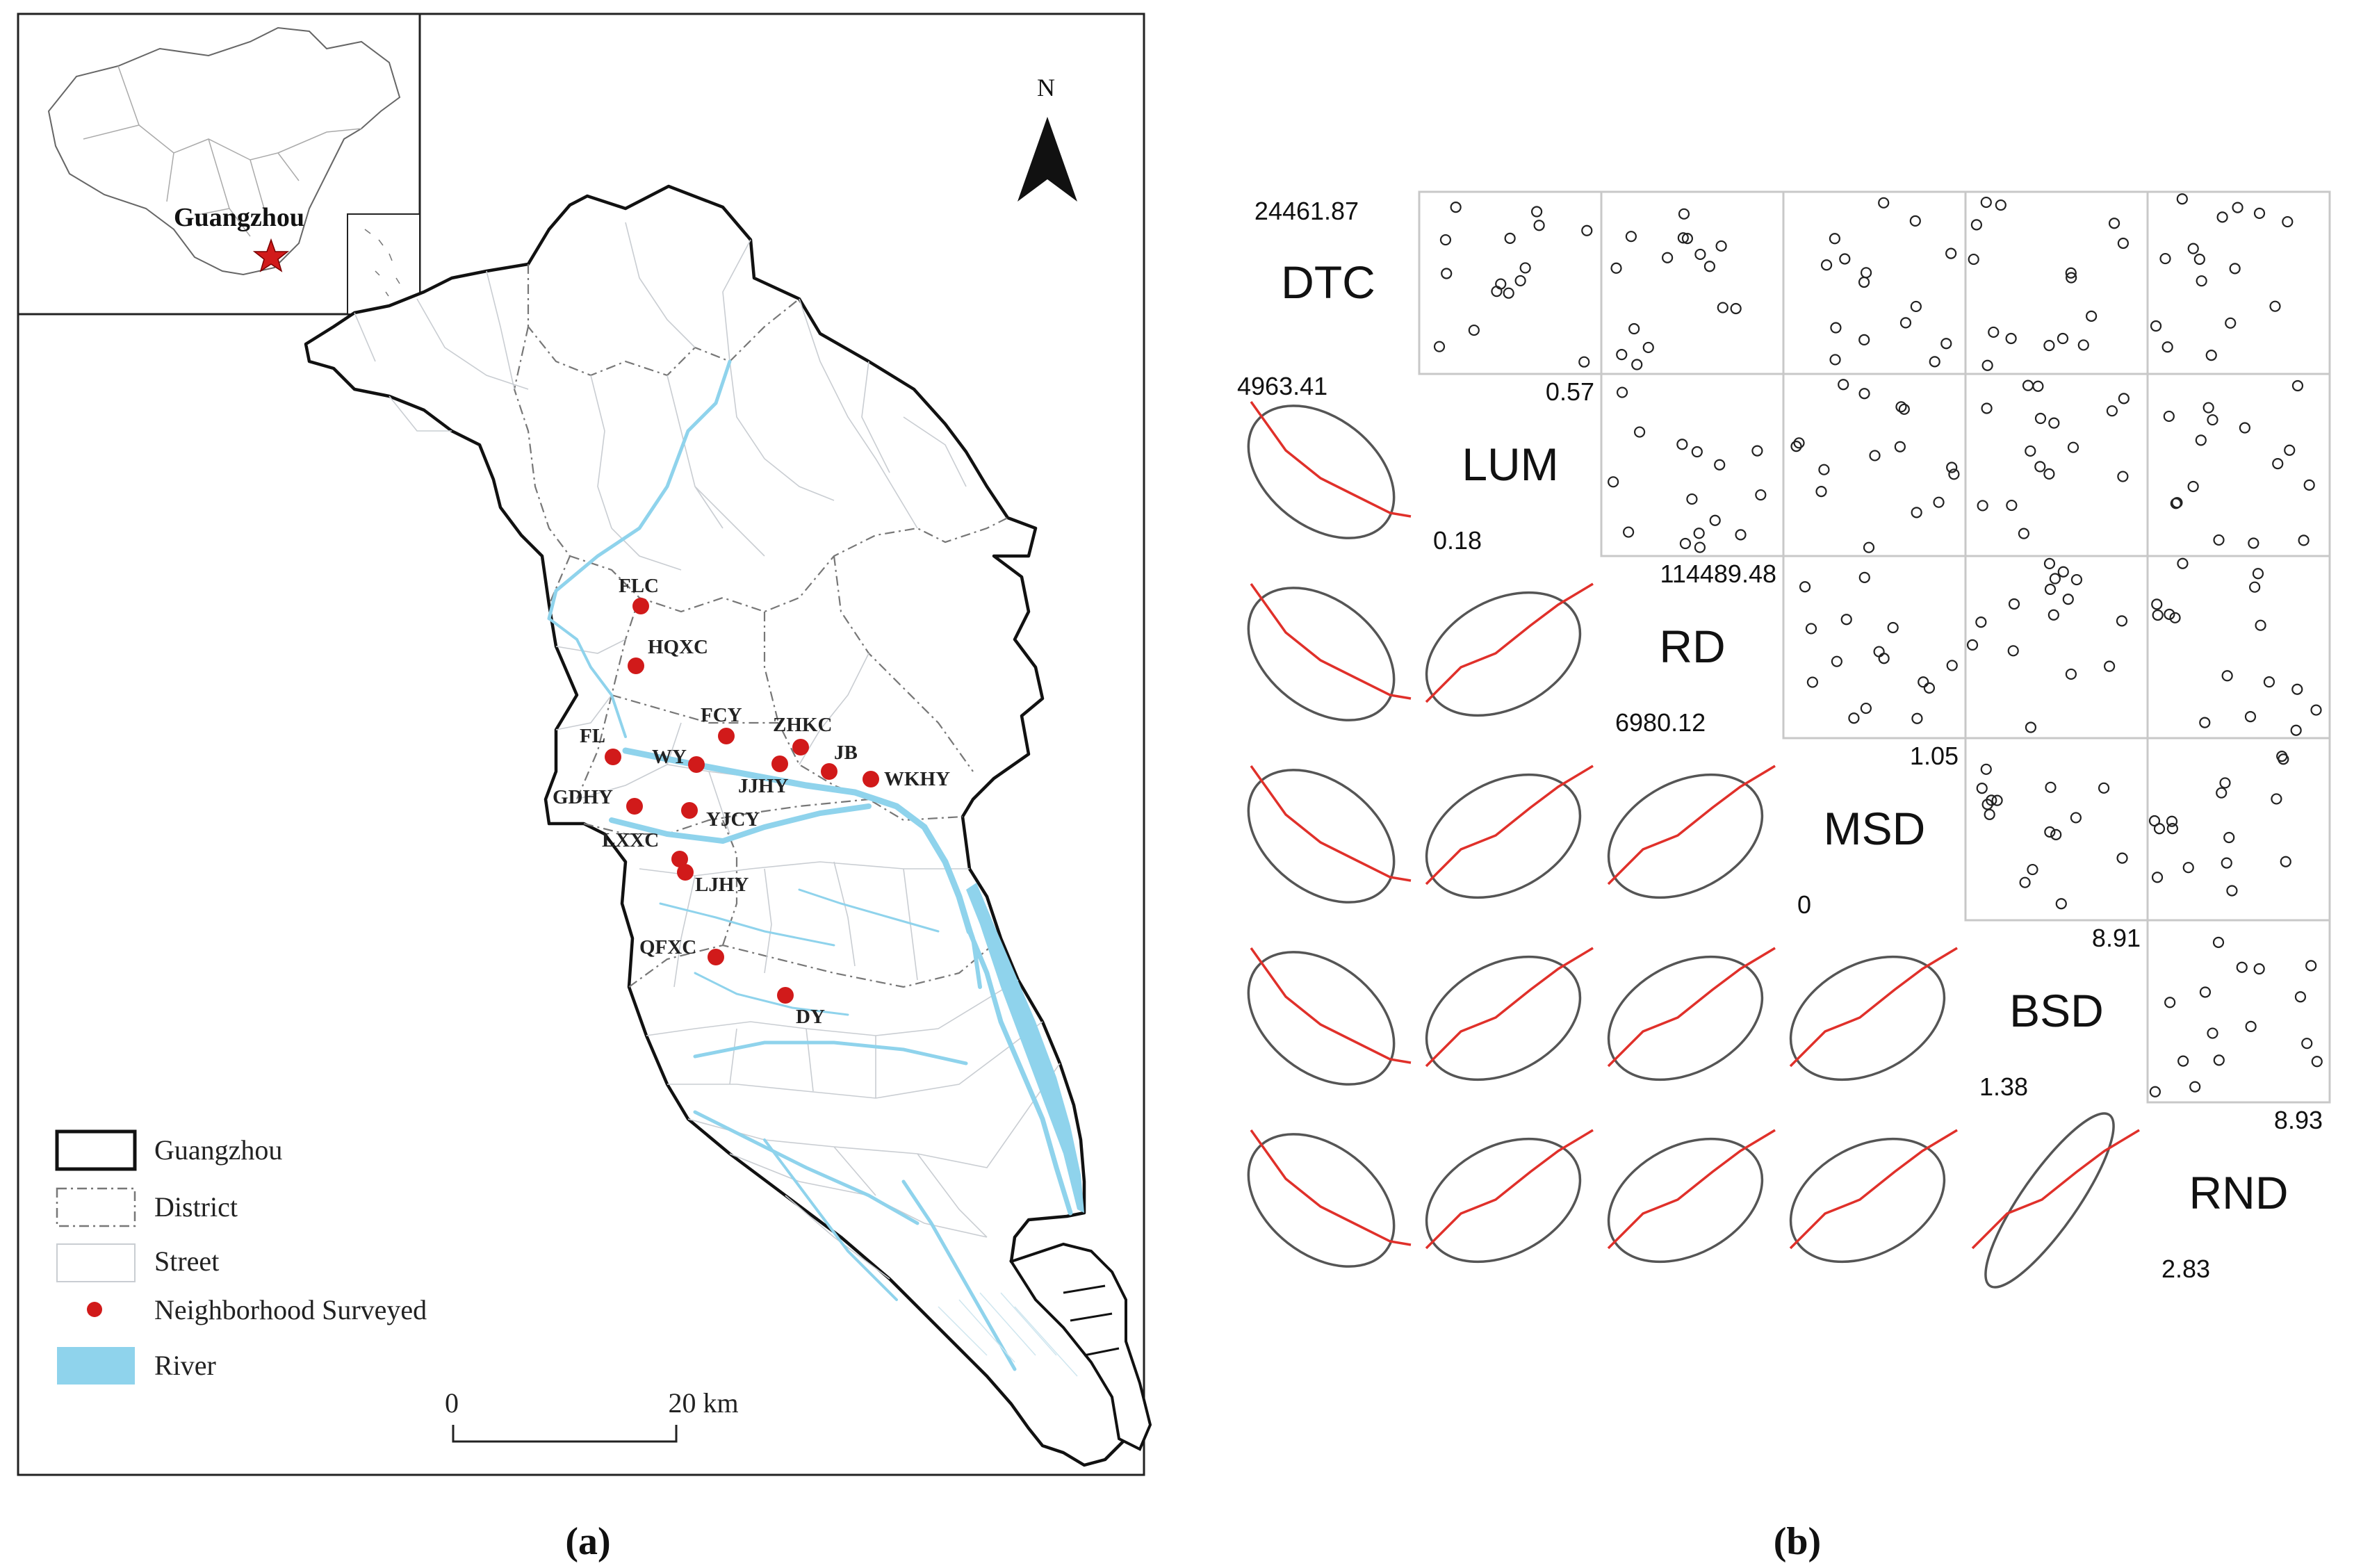 The image size is (2354, 1568). Describe the element at coordinates (587, 1541) in the screenshot. I see `caption-a: (a)` at that location.